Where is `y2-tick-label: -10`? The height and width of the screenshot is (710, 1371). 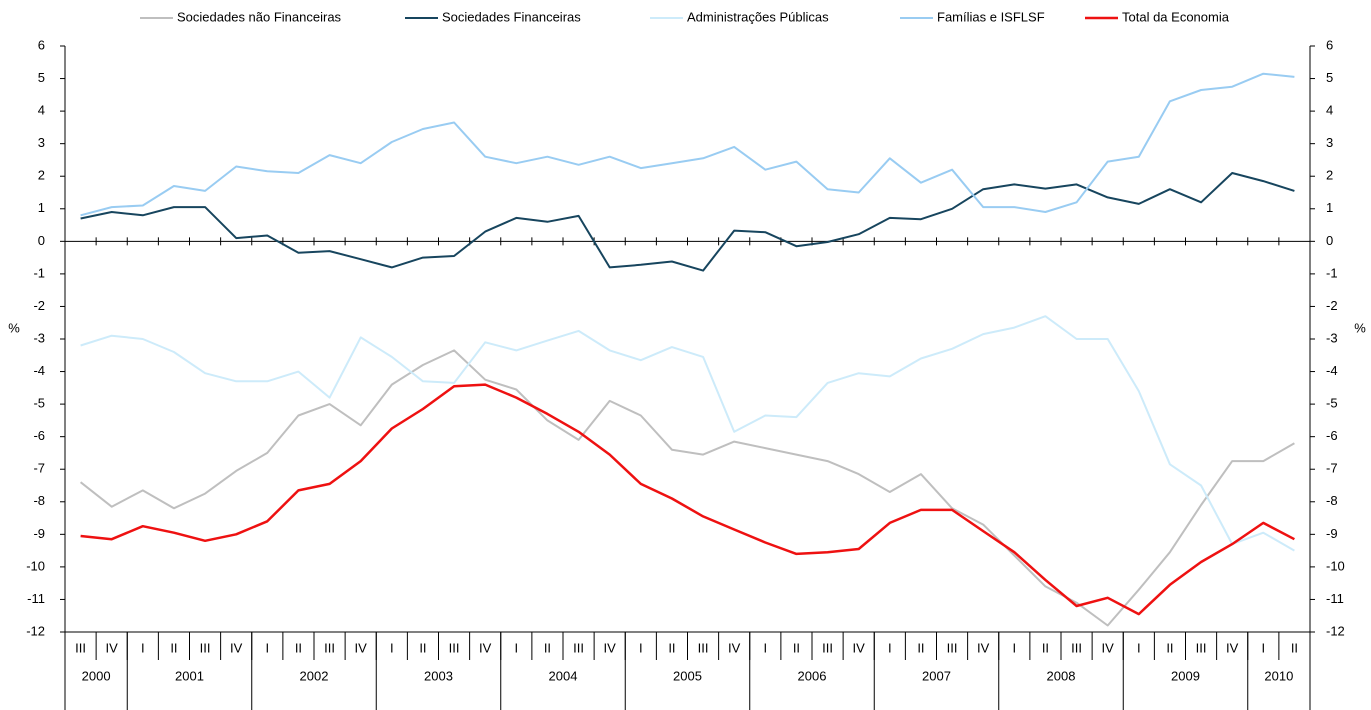 y2-tick-label: -10 is located at coordinates (1335, 565).